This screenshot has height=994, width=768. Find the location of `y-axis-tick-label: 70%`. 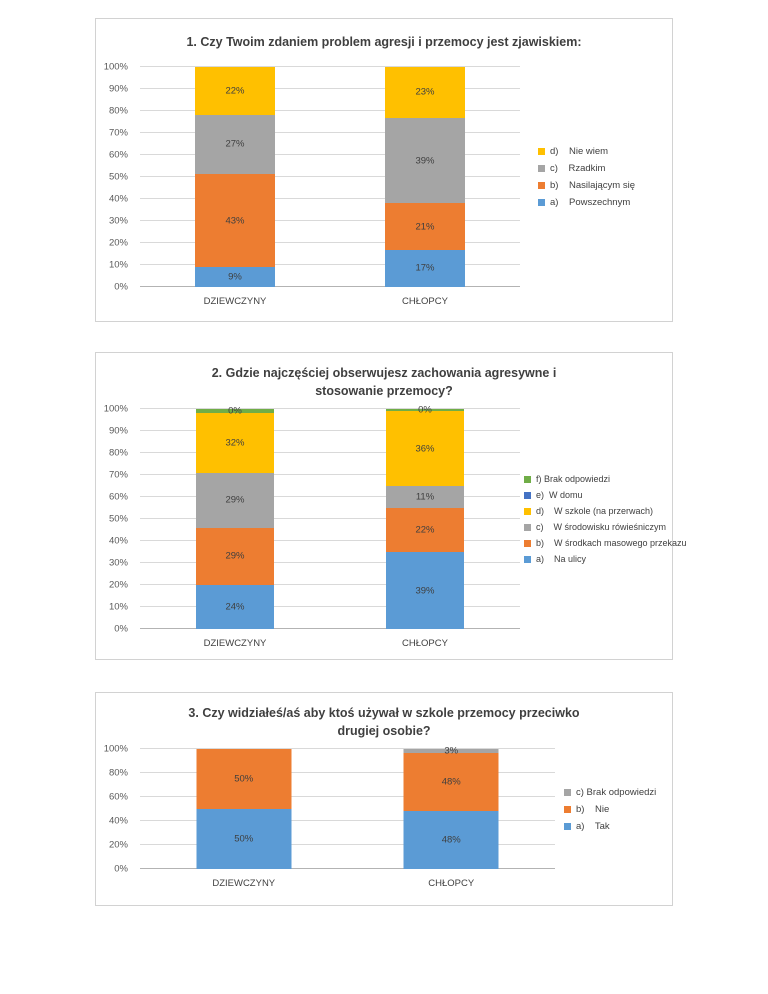

y-axis-tick-label: 70% is located at coordinates (118, 133).